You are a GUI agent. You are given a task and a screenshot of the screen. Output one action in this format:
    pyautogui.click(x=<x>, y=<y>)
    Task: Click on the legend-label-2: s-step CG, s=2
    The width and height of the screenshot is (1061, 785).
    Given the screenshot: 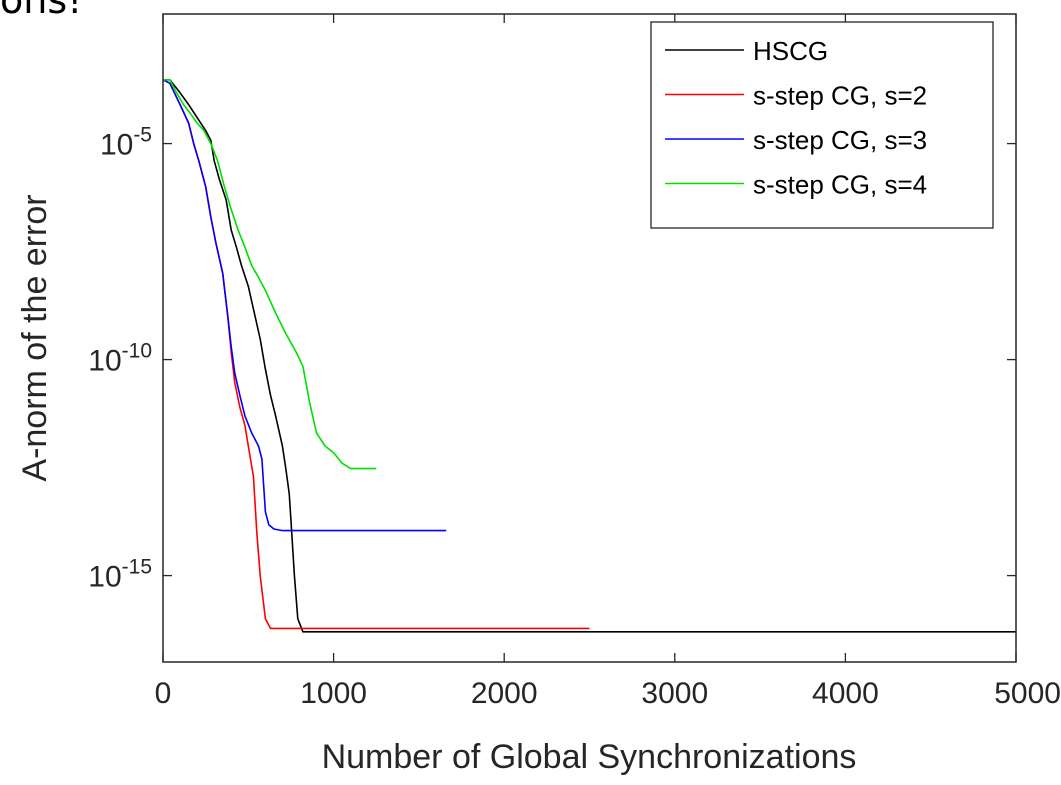 What is the action you would take?
    pyautogui.click(x=840, y=96)
    